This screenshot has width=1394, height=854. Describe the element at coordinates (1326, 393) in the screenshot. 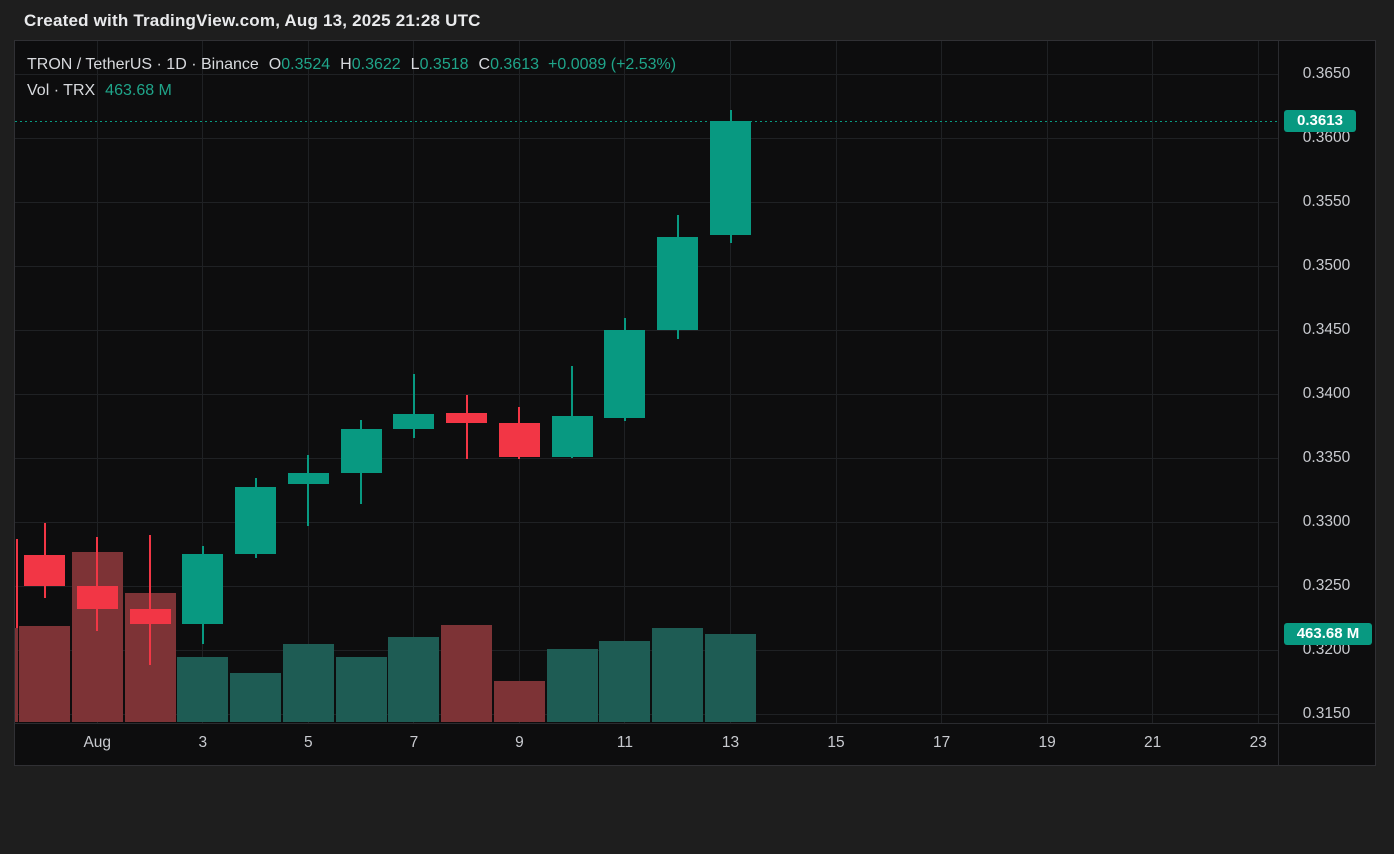

I see `price-axis-label: 0.3400` at that location.